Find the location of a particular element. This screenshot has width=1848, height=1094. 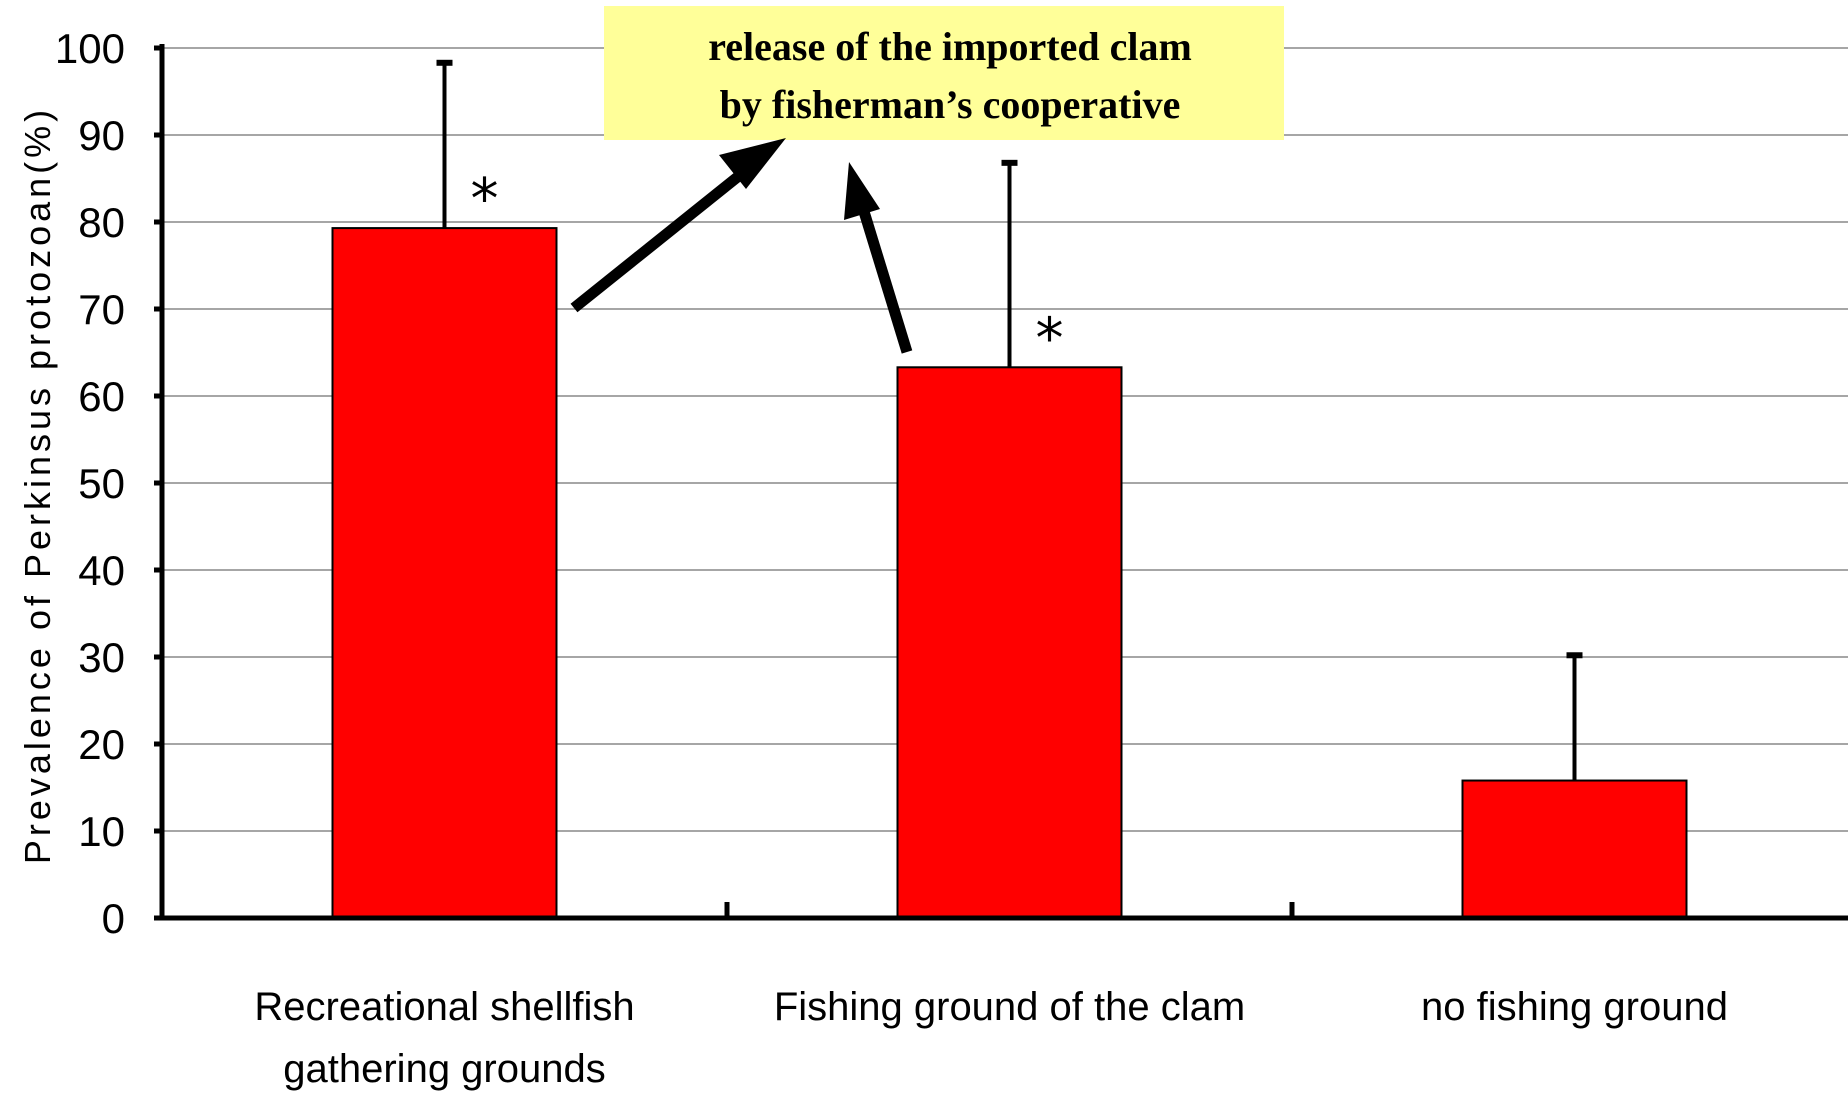

arrow-from-recreational is located at coordinates (662, 237).